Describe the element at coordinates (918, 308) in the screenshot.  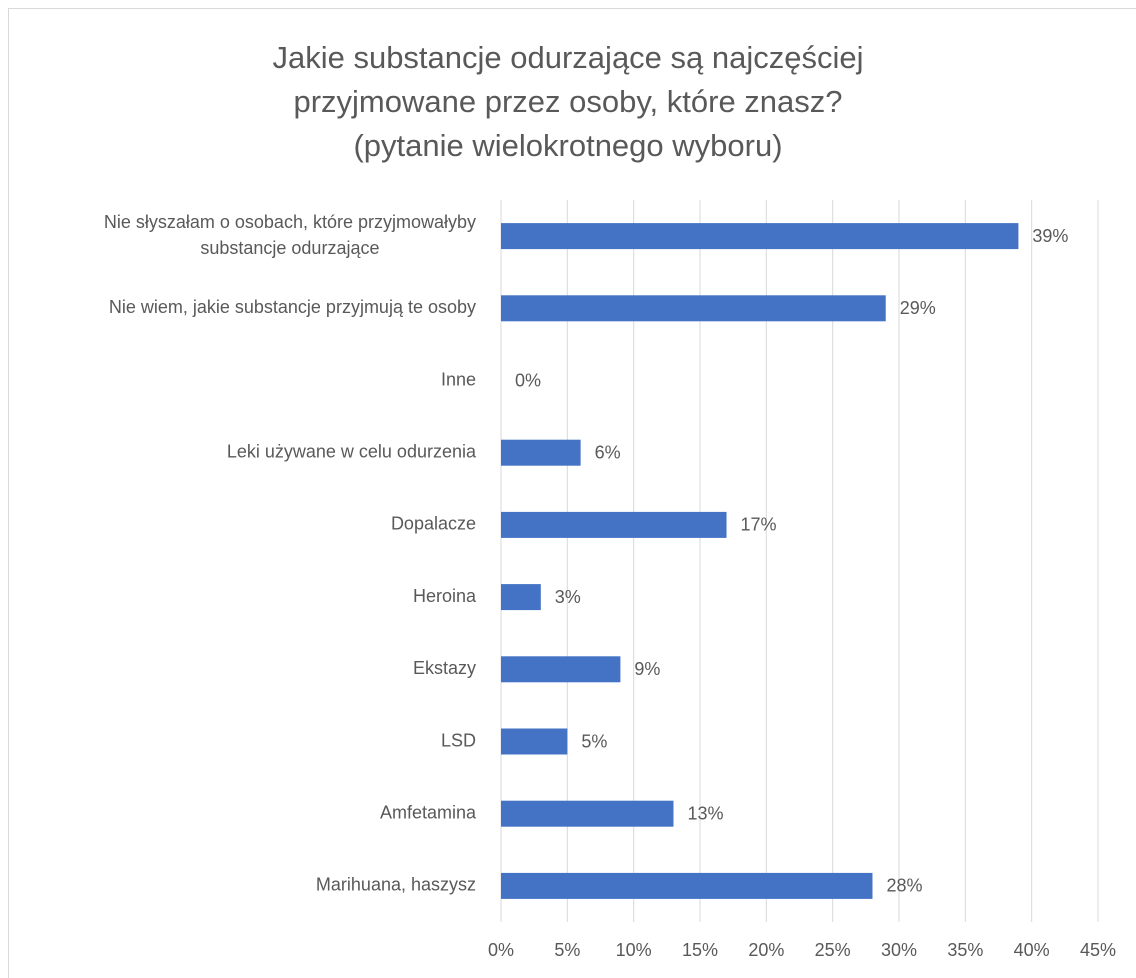
I see `data-label: 29%` at that location.